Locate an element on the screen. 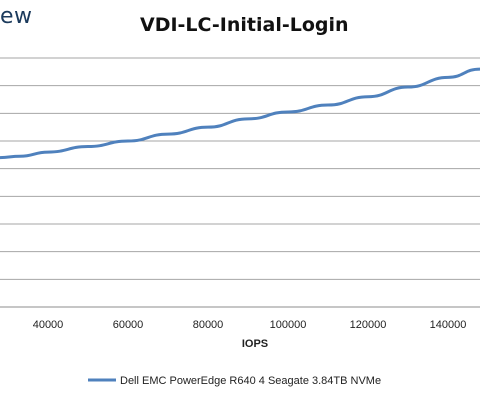 This screenshot has width=480, height=401. x-tick-labels: 40000 60000 80000 100000 120000 140000 is located at coordinates (250, 325).